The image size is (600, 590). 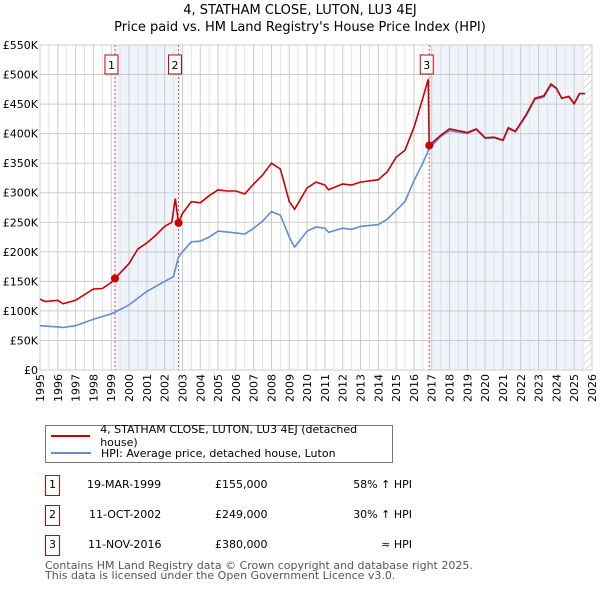 I want to click on x-tick-label: 2005, so click(x=218, y=388).